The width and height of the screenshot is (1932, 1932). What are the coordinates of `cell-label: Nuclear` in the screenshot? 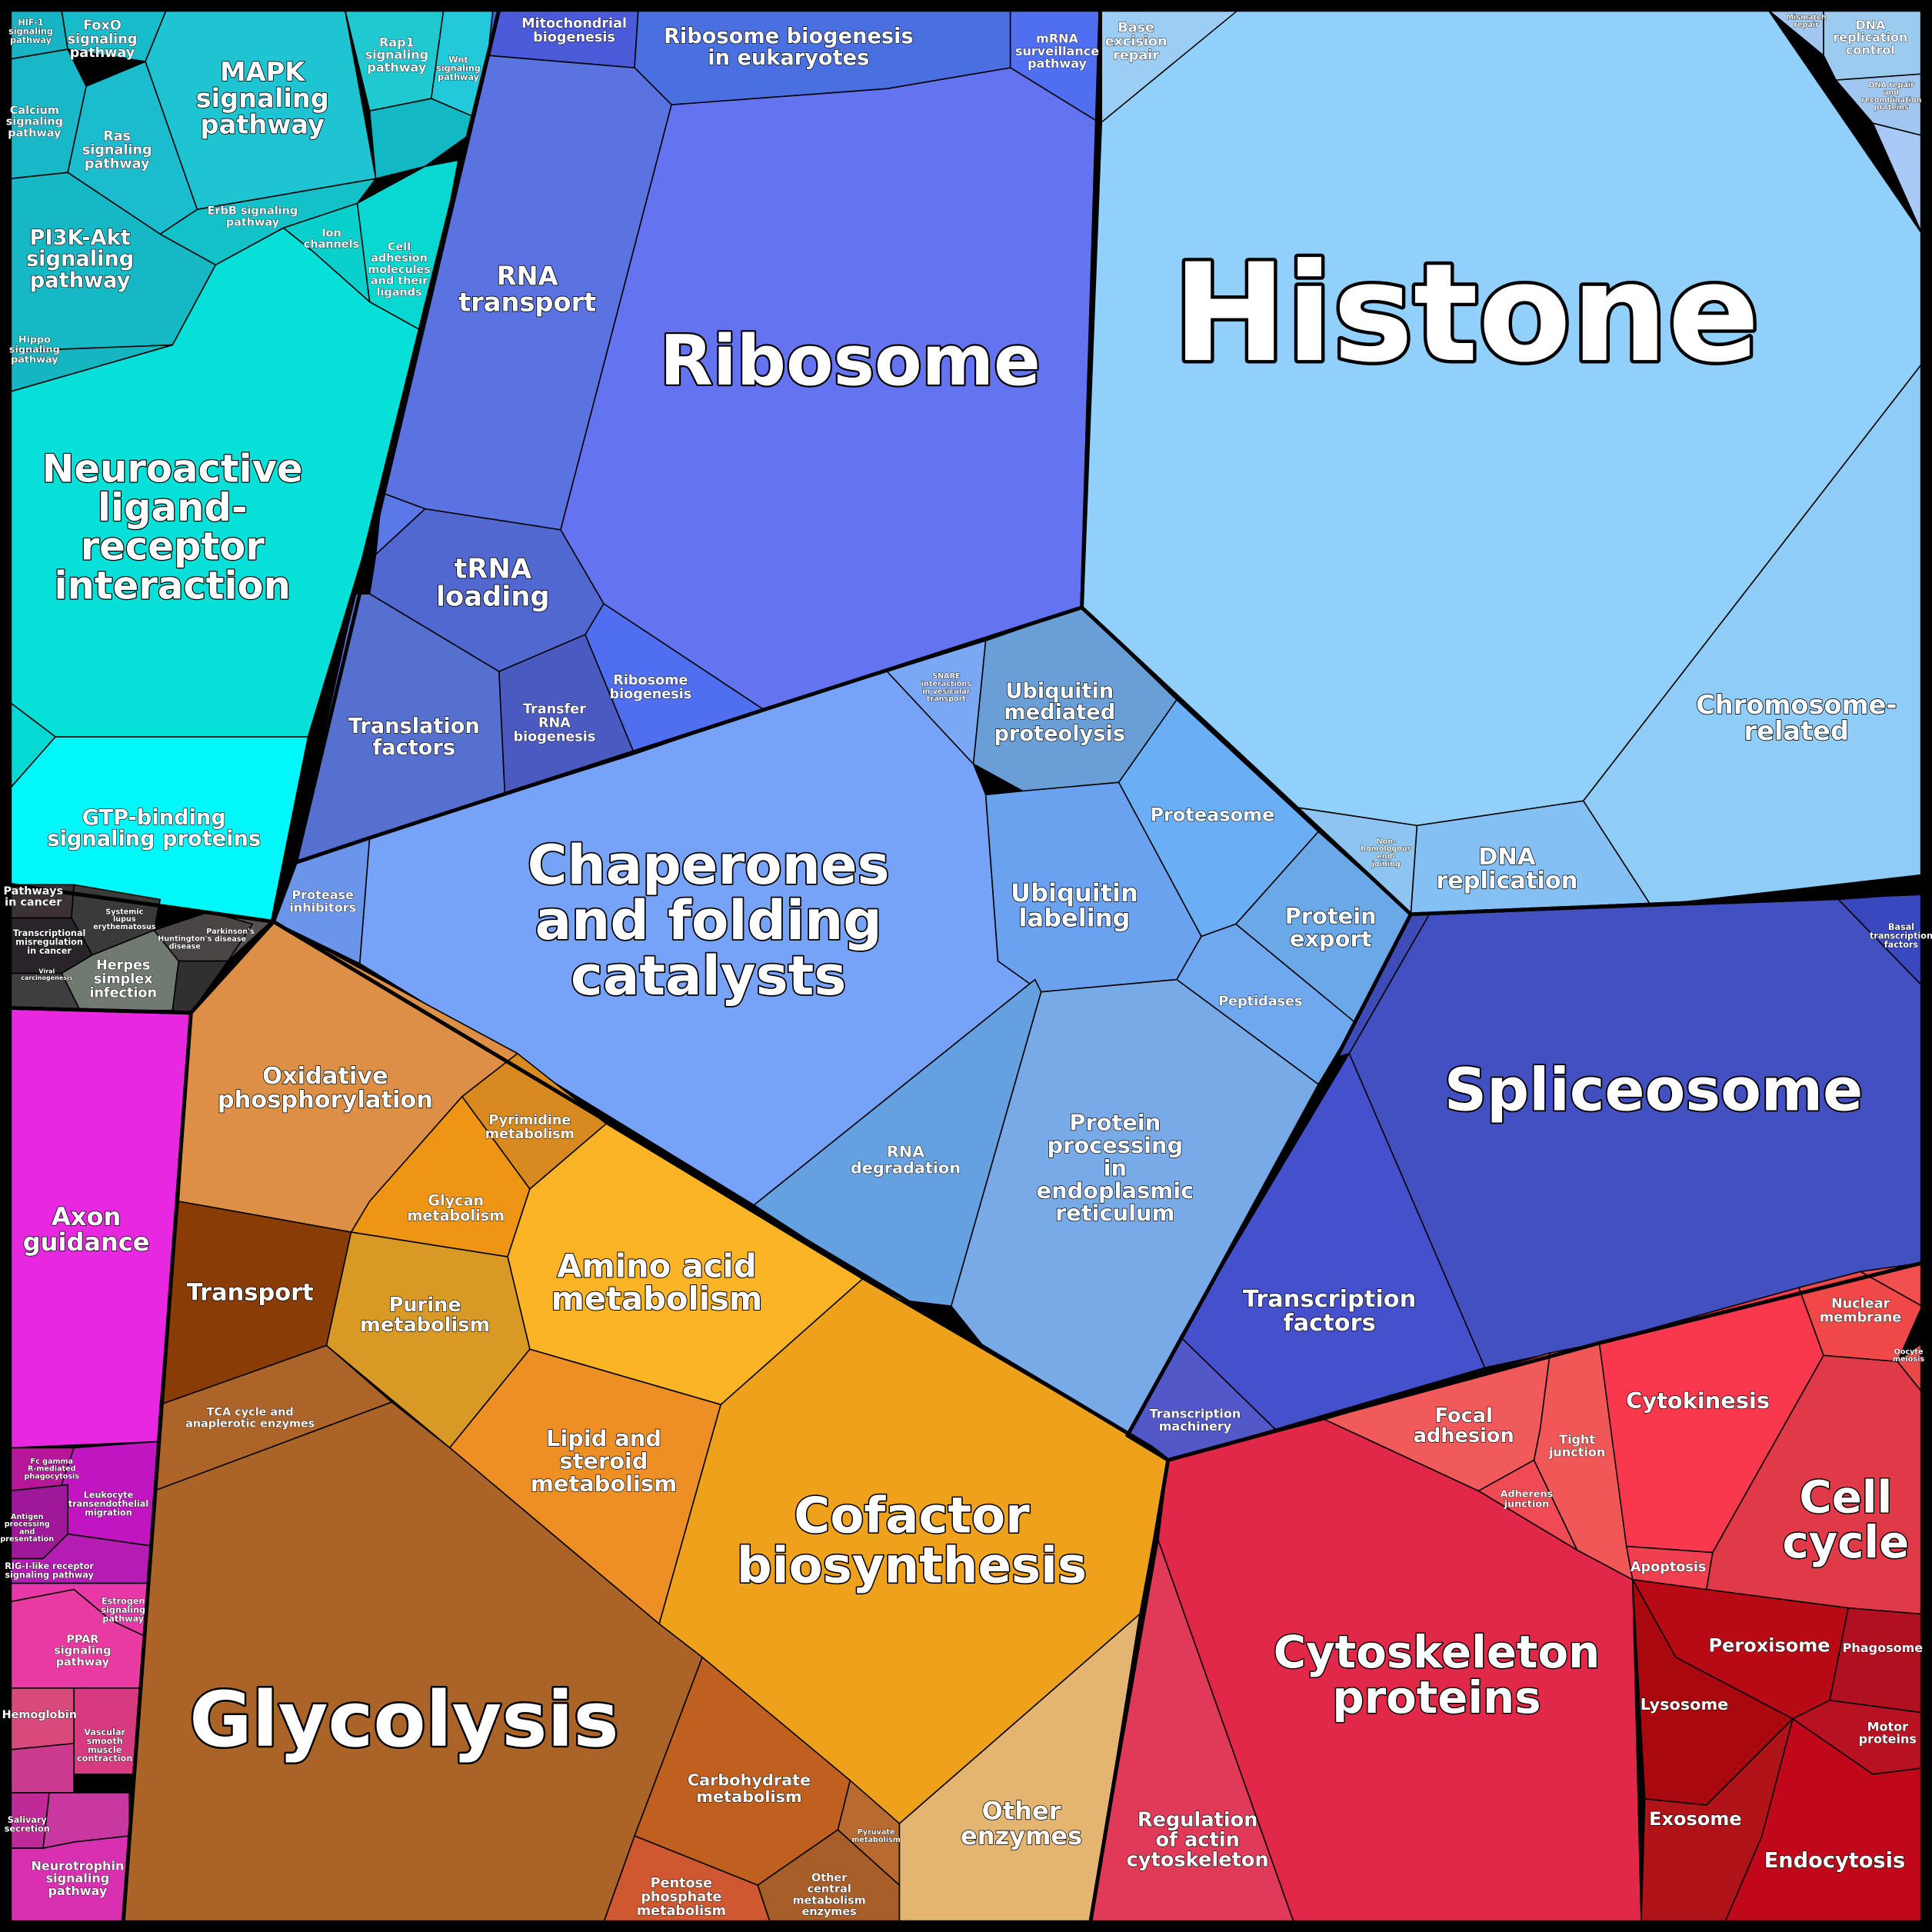 It's located at (1860, 1304).